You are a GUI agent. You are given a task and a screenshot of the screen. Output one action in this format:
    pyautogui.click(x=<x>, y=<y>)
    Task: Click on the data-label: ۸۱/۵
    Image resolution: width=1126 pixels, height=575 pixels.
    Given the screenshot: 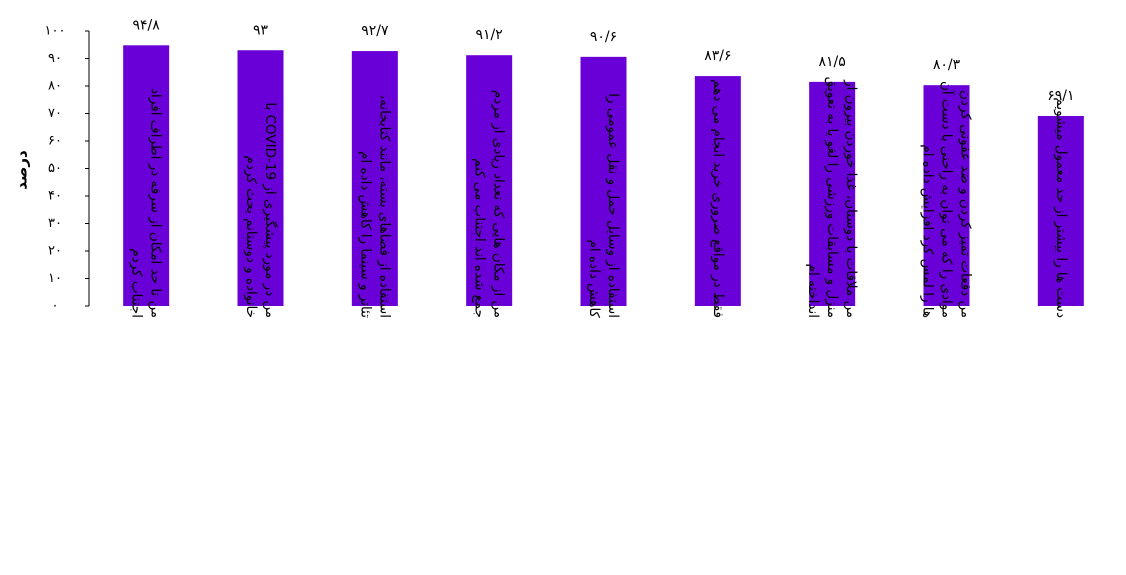 What is the action you would take?
    pyautogui.click(x=832, y=62)
    